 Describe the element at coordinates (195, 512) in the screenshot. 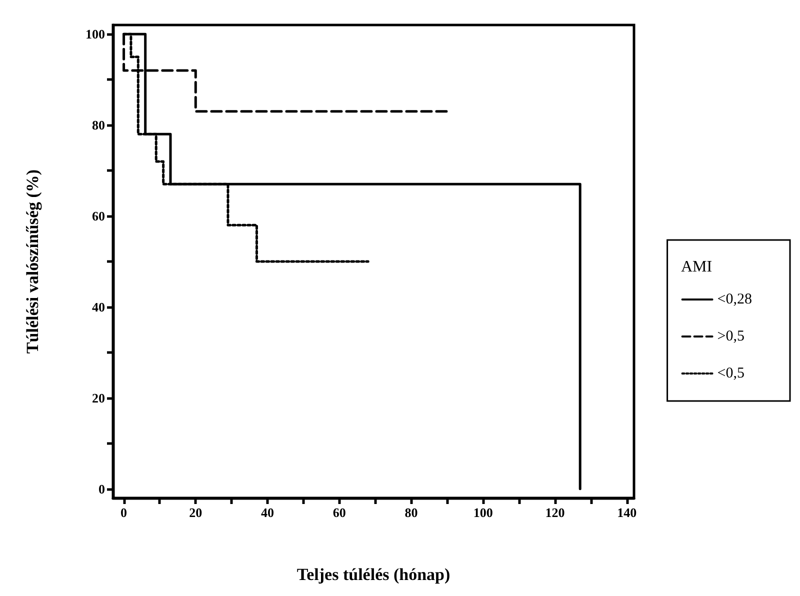

I see `x-tick-label: 20` at that location.